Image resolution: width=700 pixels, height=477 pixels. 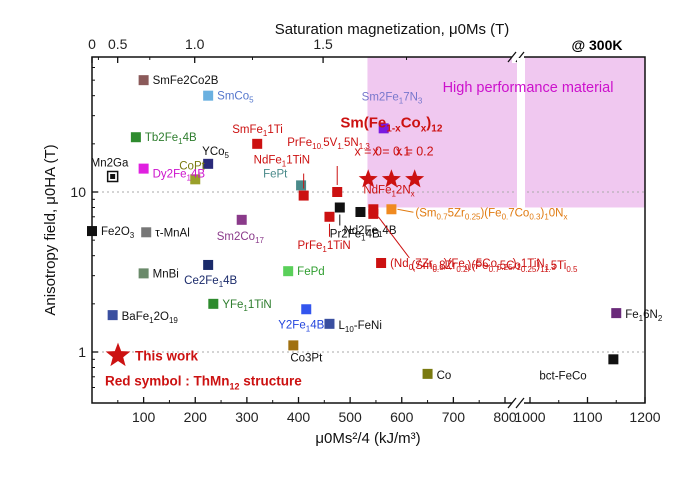 I want to click on data-point: Nd2Fe1​4B, so click(x=370, y=222).